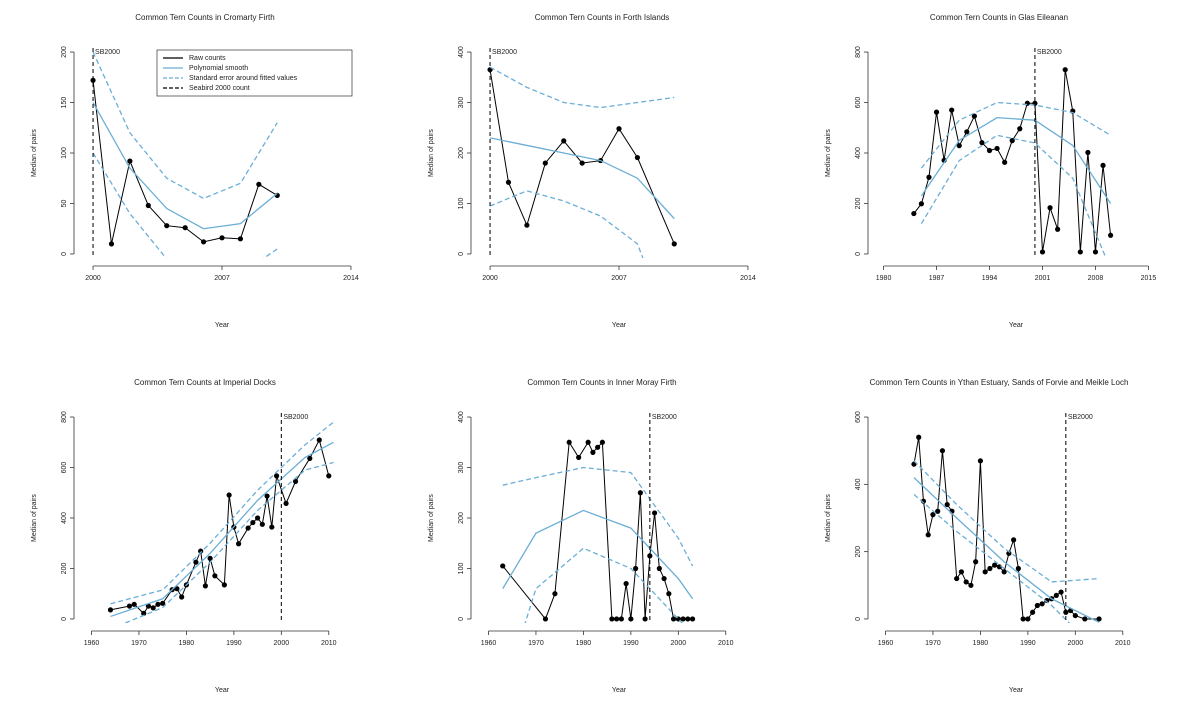 This screenshot has height=702, width=1191. What do you see at coordinates (64, 417) in the screenshot?
I see `y-tick-label: 800` at bounding box center [64, 417].